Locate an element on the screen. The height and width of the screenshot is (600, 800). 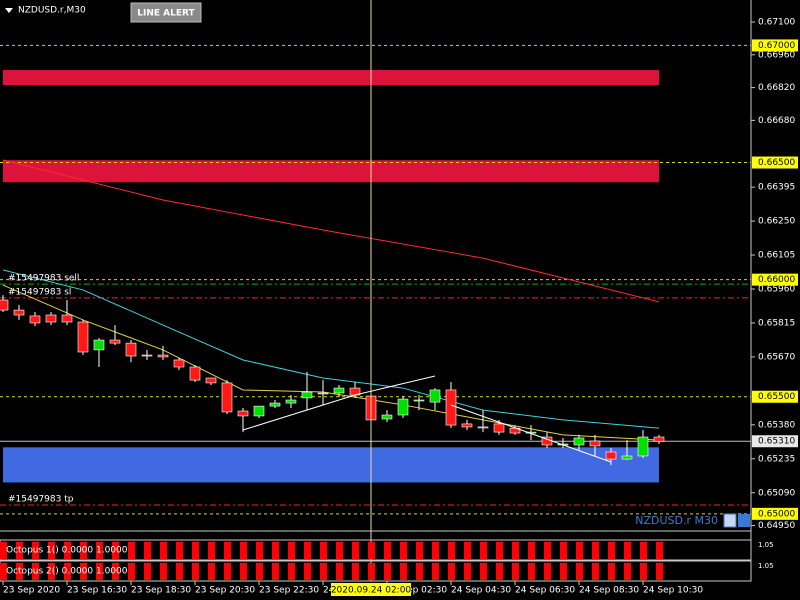
level-label: 0.65000 is located at coordinates (776, 514).